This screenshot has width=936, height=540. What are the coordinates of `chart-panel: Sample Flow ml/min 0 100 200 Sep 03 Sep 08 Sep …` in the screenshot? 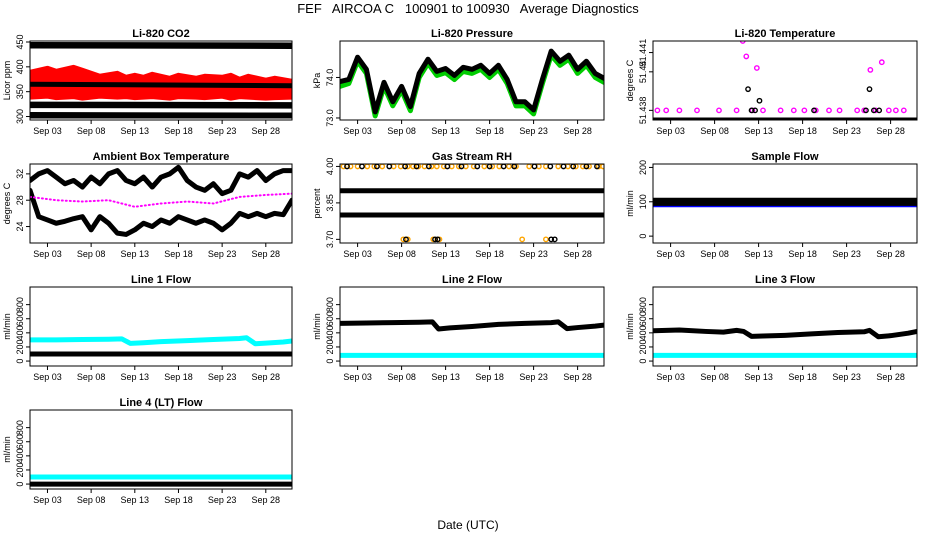 It's located at (771, 205).